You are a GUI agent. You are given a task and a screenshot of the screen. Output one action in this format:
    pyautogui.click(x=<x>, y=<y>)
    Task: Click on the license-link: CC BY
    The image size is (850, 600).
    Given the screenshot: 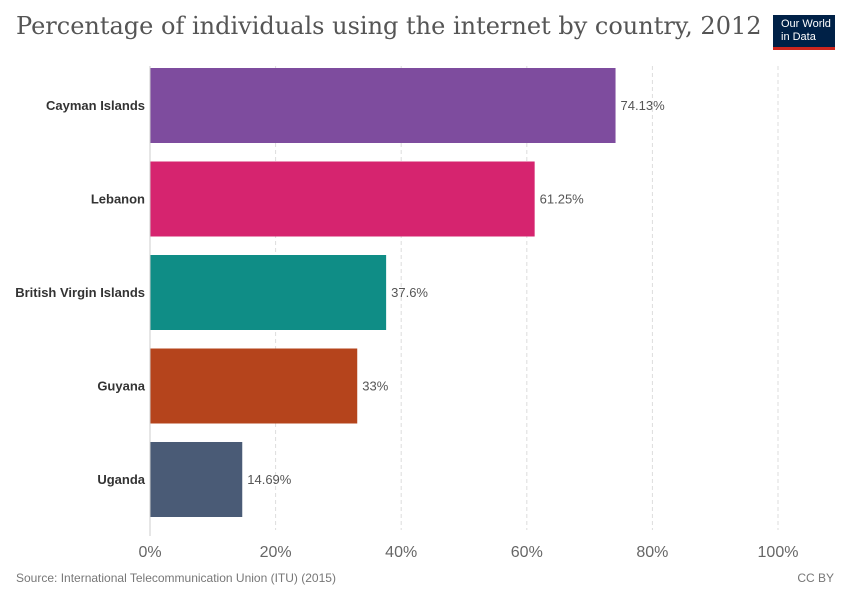 What is the action you would take?
    pyautogui.click(x=815, y=578)
    